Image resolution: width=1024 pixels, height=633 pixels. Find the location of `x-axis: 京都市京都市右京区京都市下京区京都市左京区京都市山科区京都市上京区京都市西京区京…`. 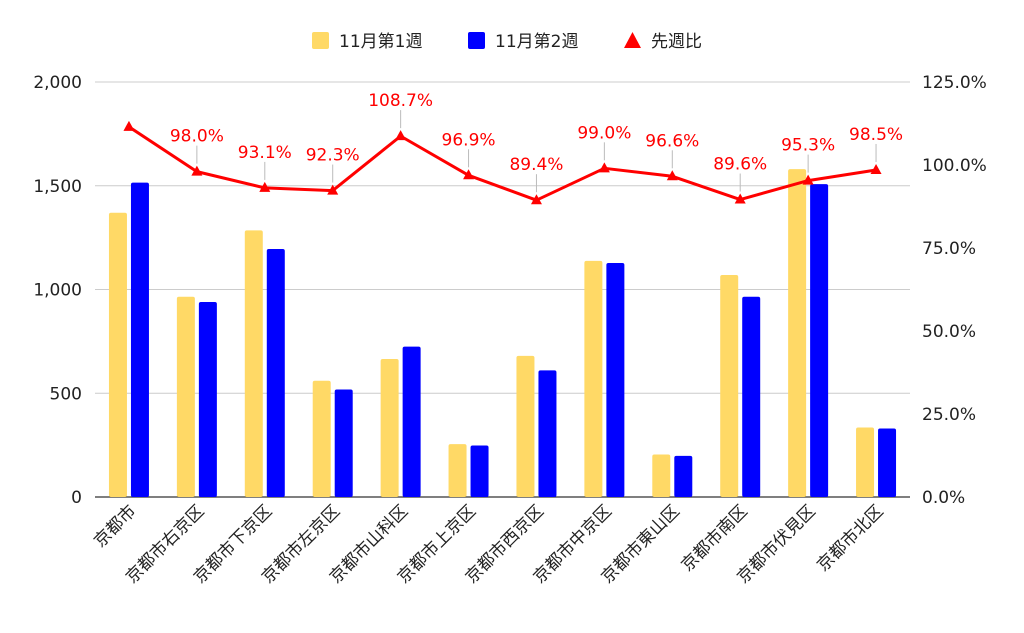

x-axis: 京都市京都市右京区京都市下京区京都市左京区京都市山科区京都市上京区京都市西京区京… is located at coordinates (488, 544).